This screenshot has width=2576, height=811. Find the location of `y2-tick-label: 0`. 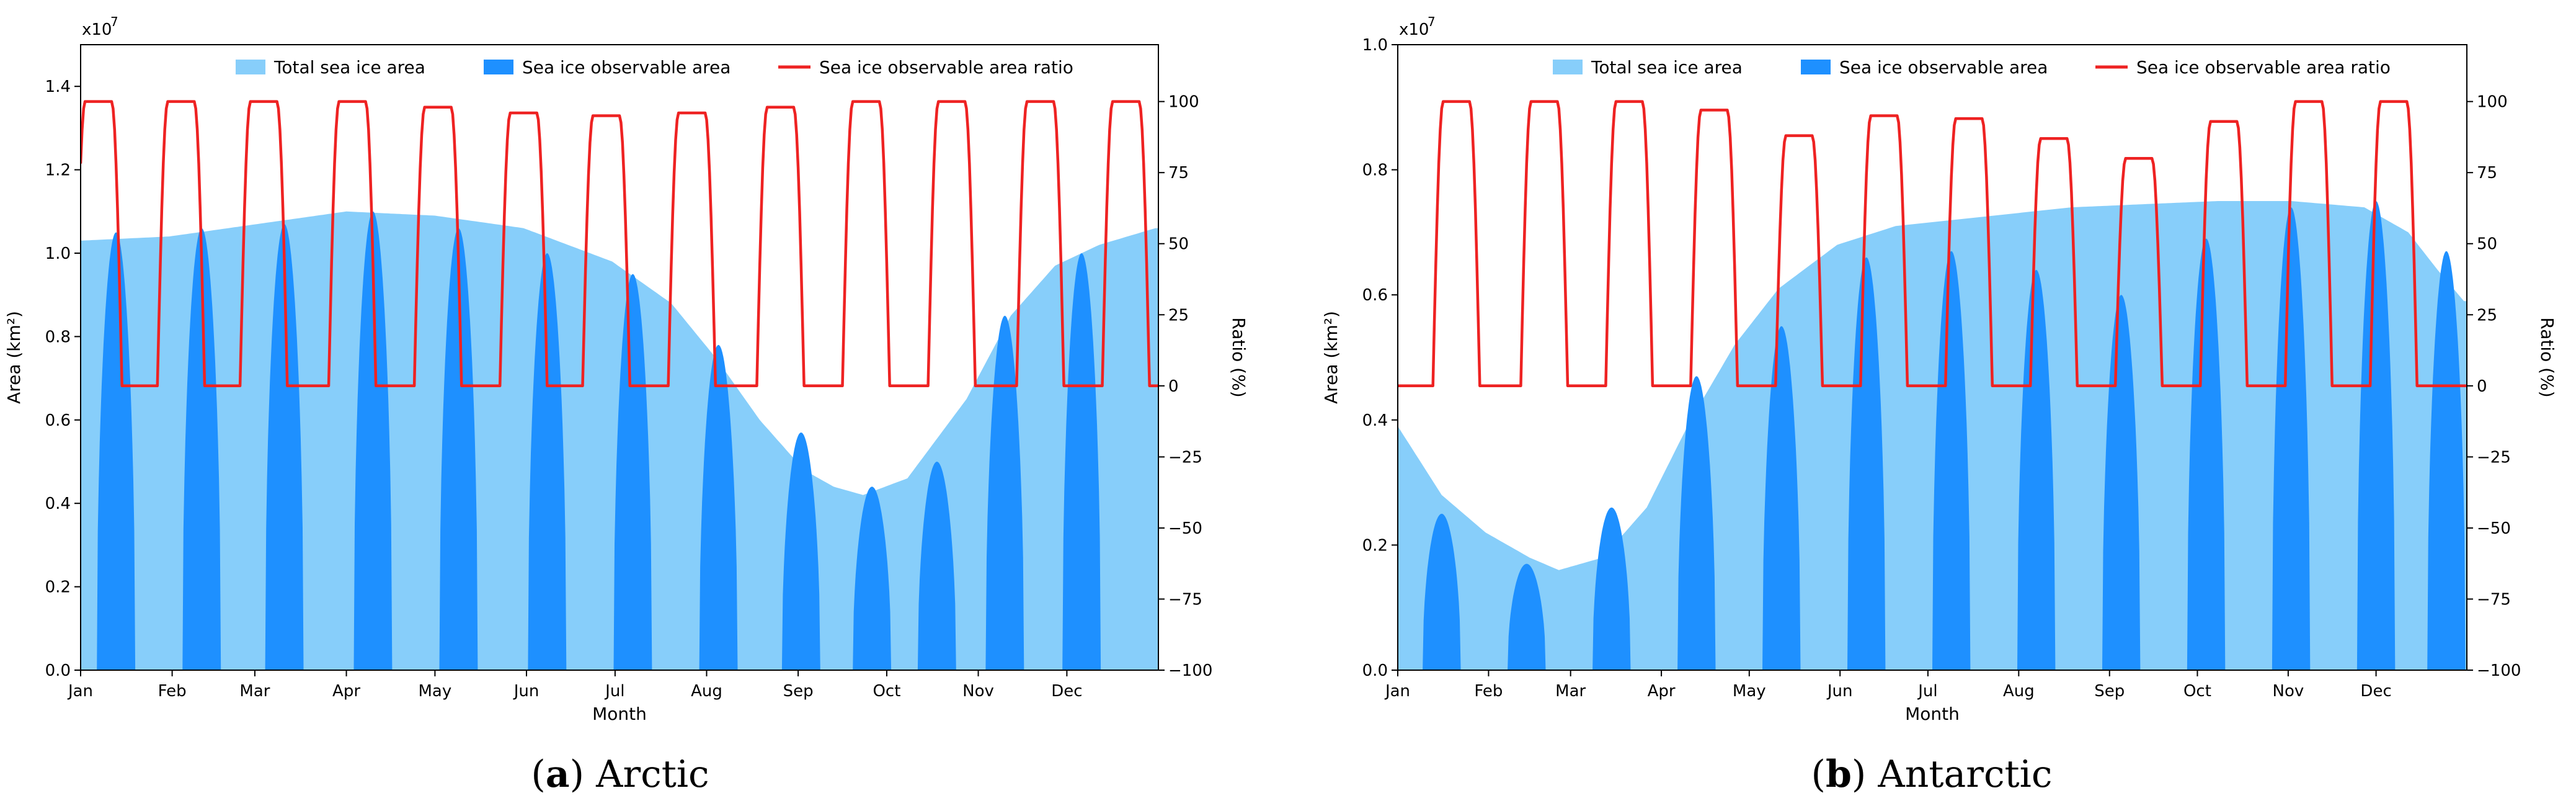

y2-tick-label: 0 is located at coordinates (2482, 386).